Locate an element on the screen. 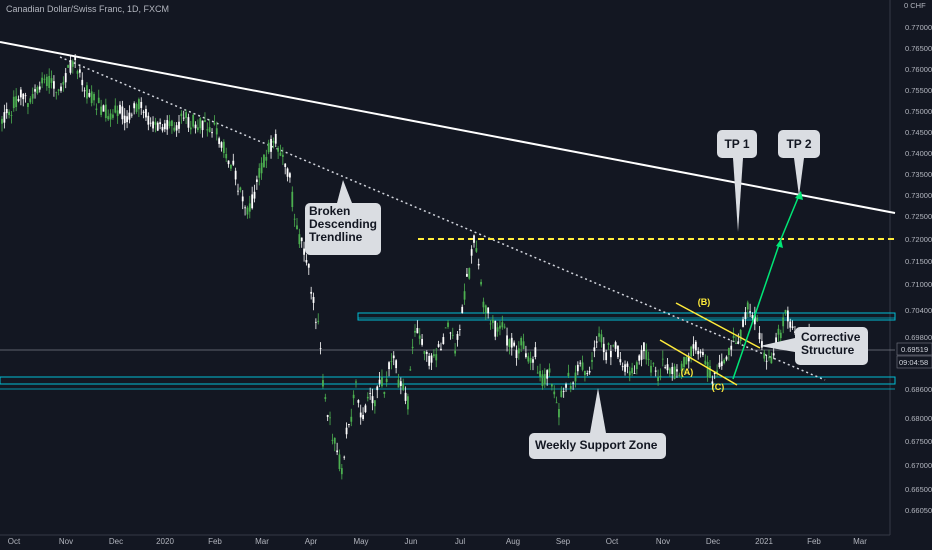 This screenshot has width=932, height=550. y-tick-label: 0.73500 is located at coordinates (918, 174).